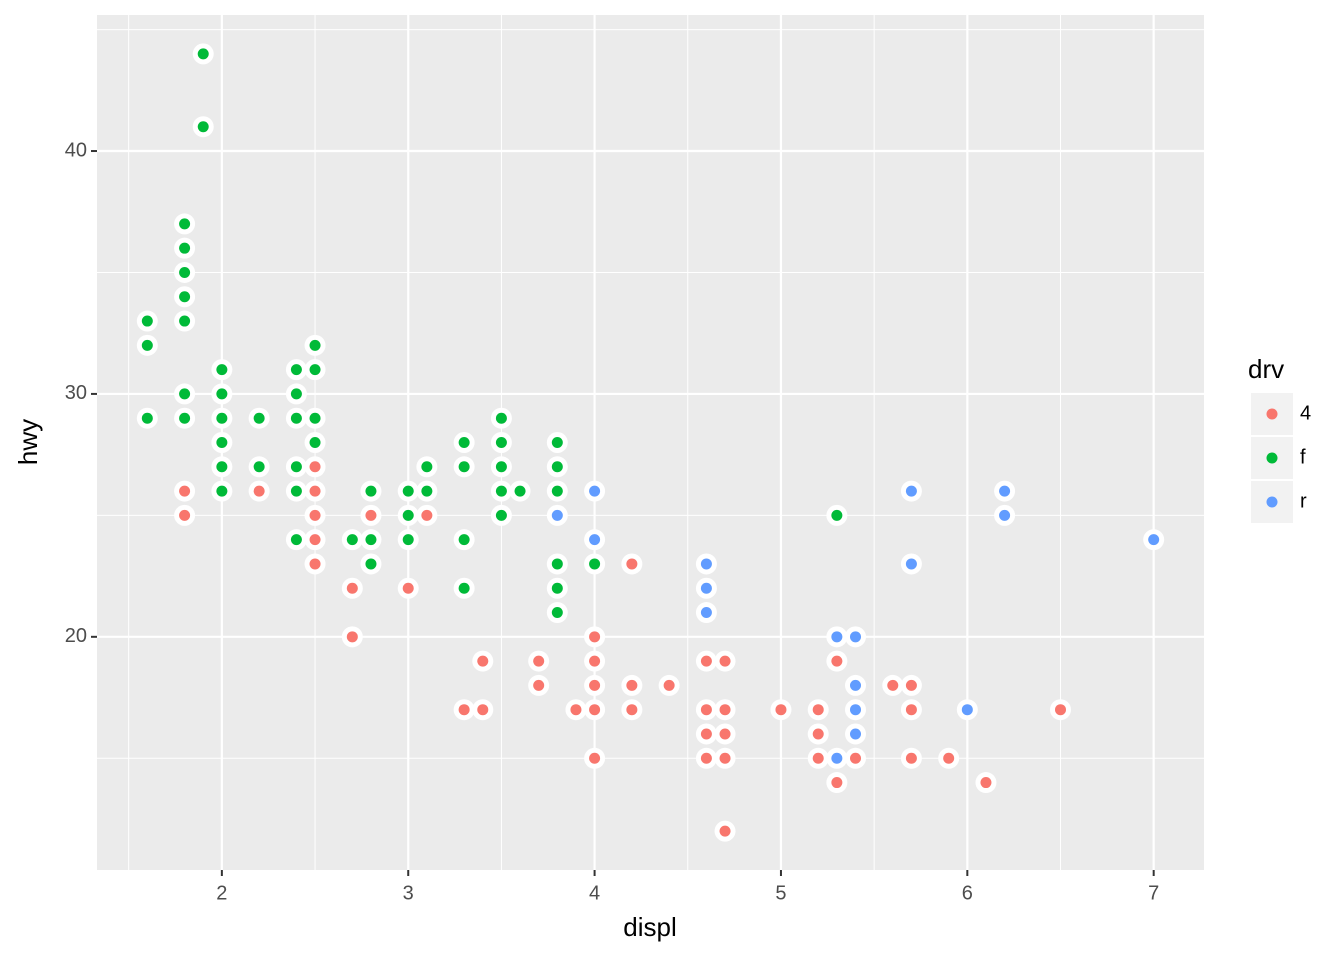 The width and height of the screenshot is (1344, 965). I want to click on y-tick-label: 30, so click(76, 393).